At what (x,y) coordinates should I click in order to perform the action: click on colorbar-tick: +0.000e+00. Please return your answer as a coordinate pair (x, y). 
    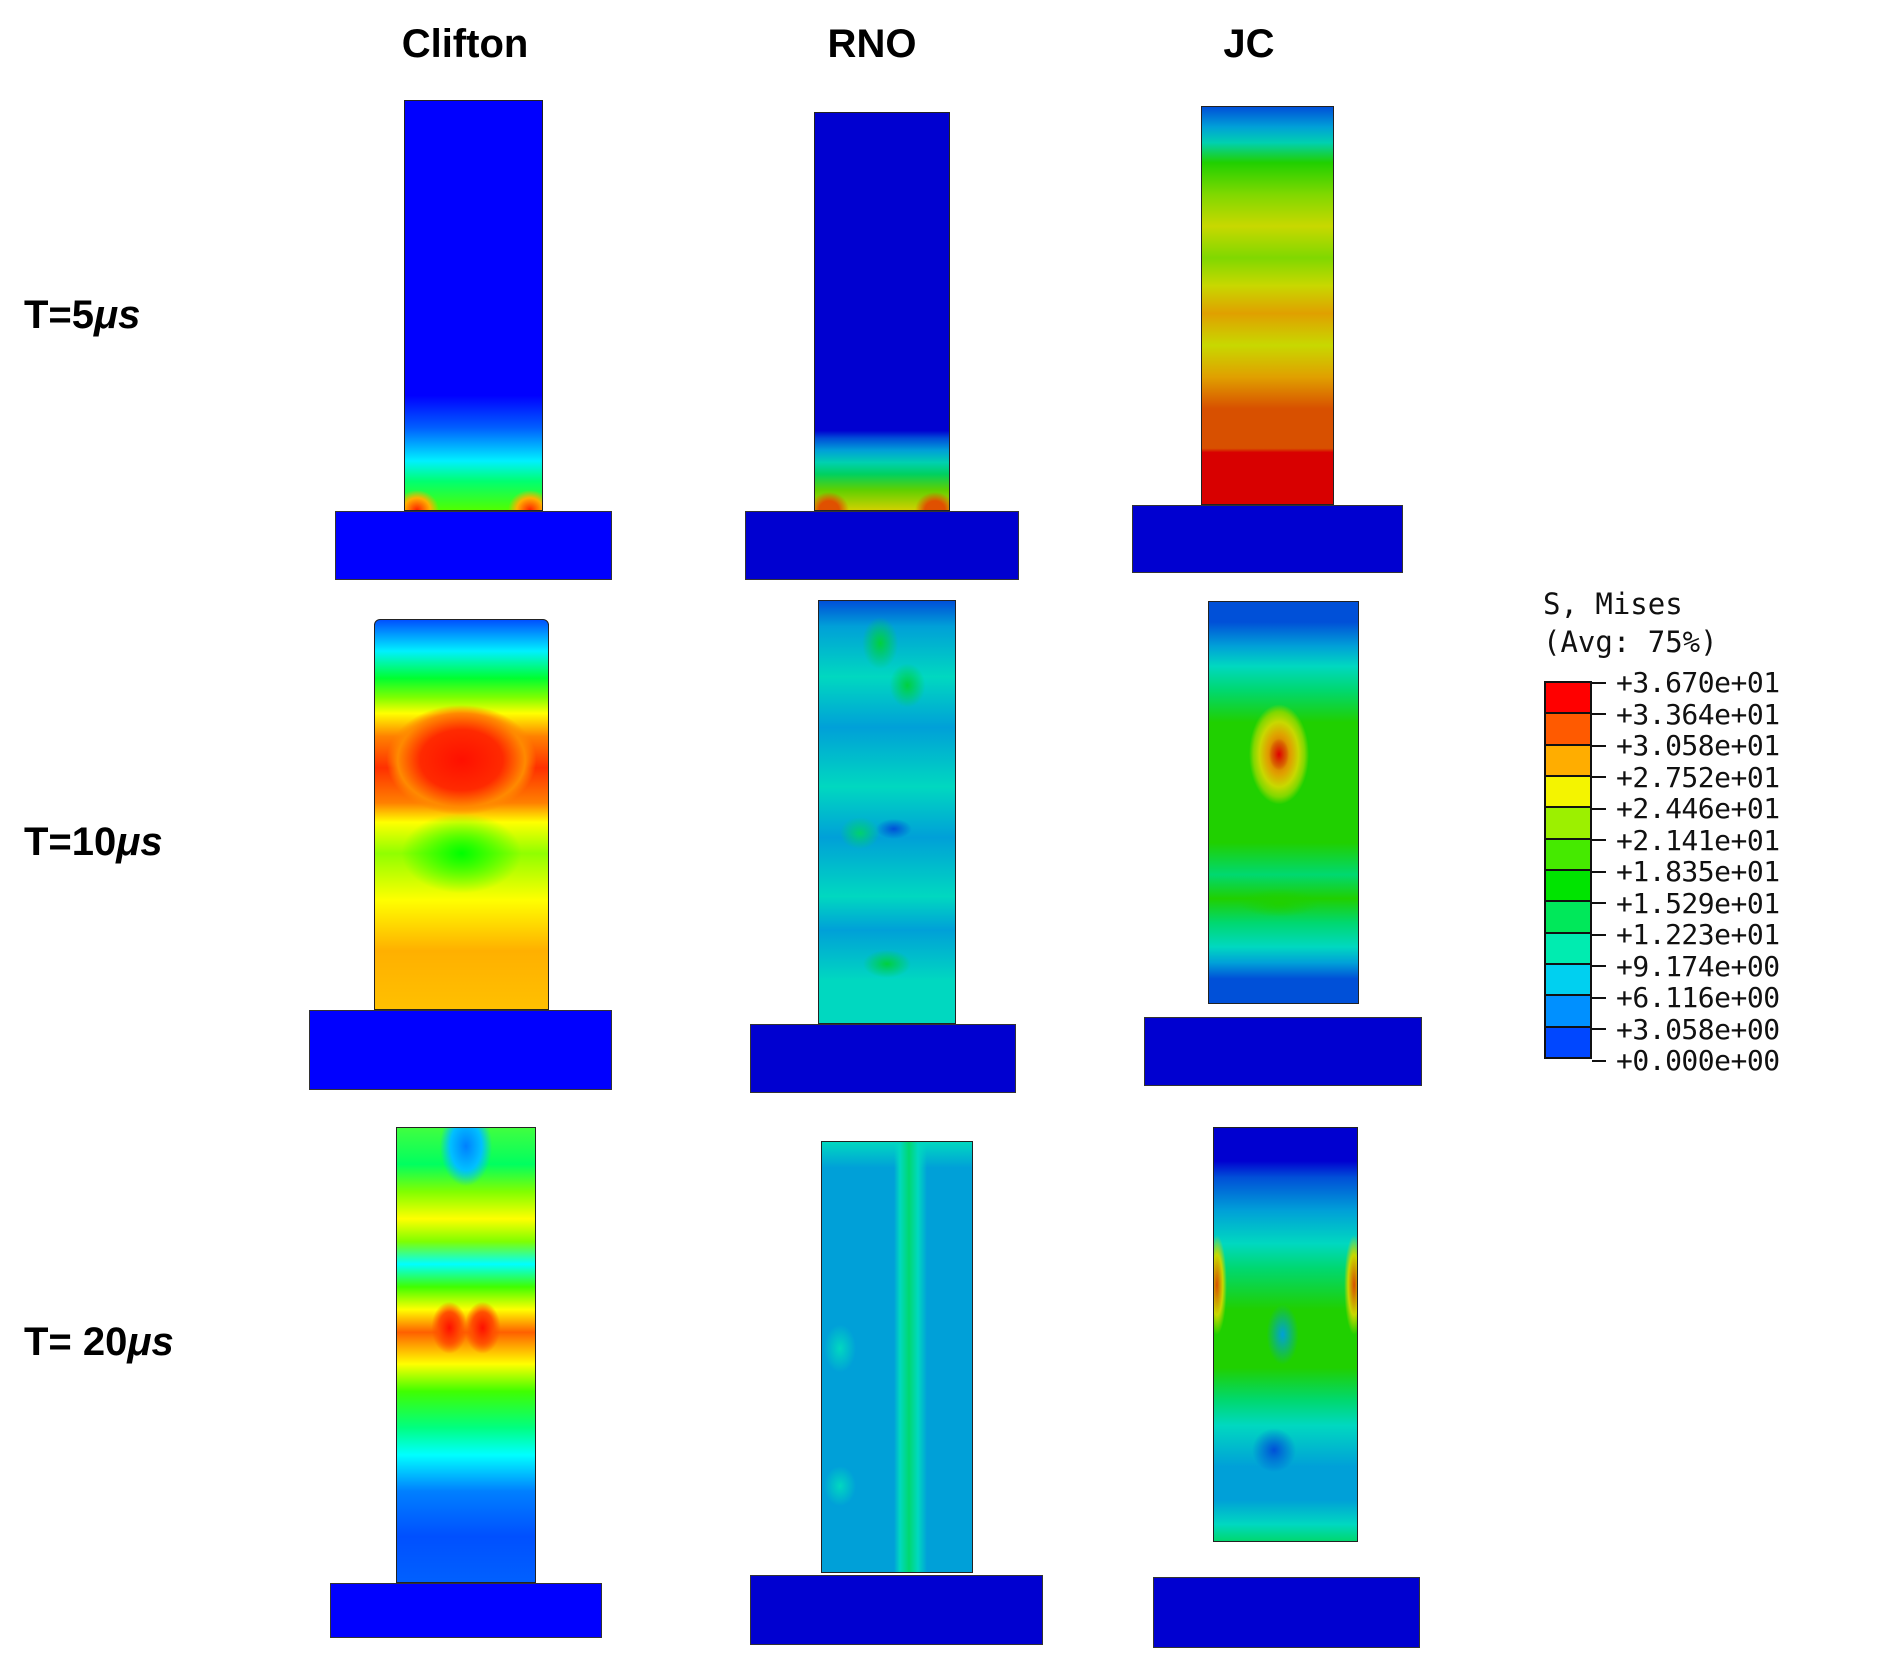
    Looking at the image, I should click on (1686, 1061).